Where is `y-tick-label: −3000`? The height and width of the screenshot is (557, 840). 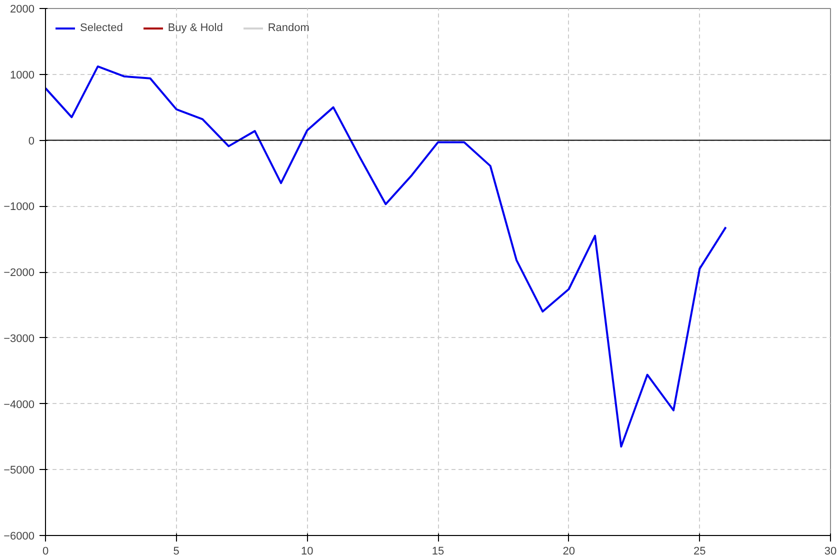 y-tick-label: −3000 is located at coordinates (19, 338).